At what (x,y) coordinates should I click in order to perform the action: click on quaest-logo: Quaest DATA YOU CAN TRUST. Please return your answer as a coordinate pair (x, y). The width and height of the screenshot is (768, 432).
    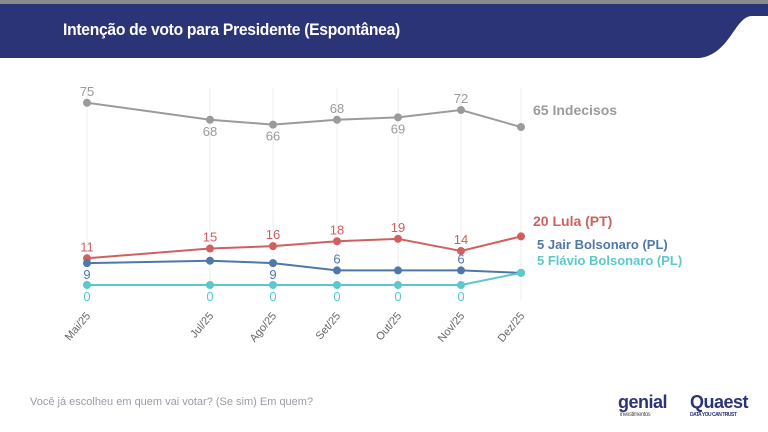
    Looking at the image, I should click on (719, 405).